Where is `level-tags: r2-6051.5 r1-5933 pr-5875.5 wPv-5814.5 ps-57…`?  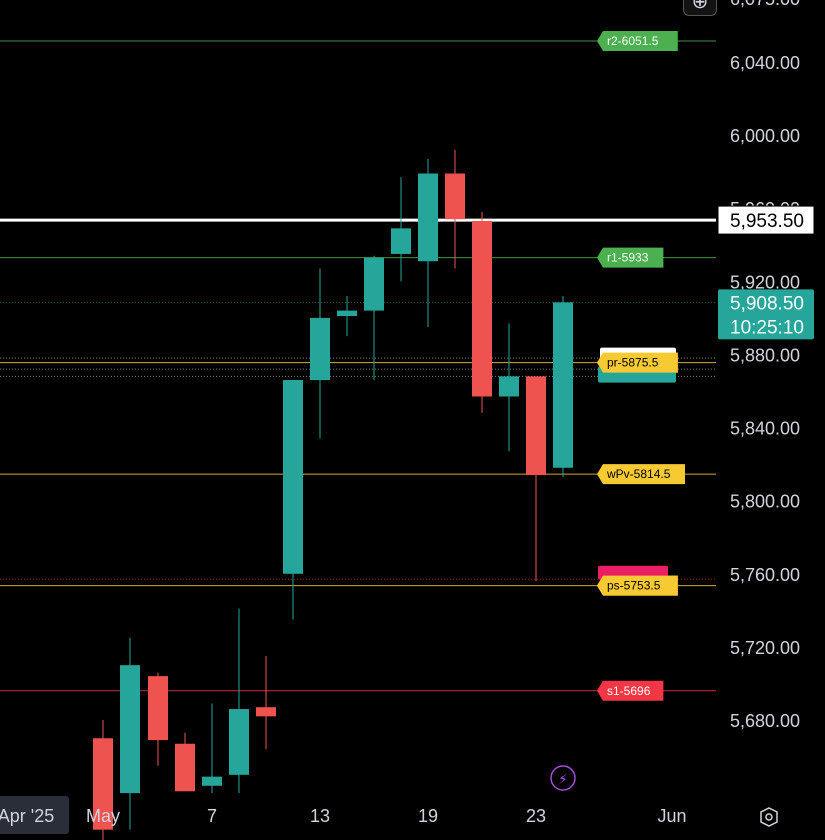 level-tags: r2-6051.5 r1-5933 pr-5875.5 wPv-5814.5 ps-57… is located at coordinates (641, 365).